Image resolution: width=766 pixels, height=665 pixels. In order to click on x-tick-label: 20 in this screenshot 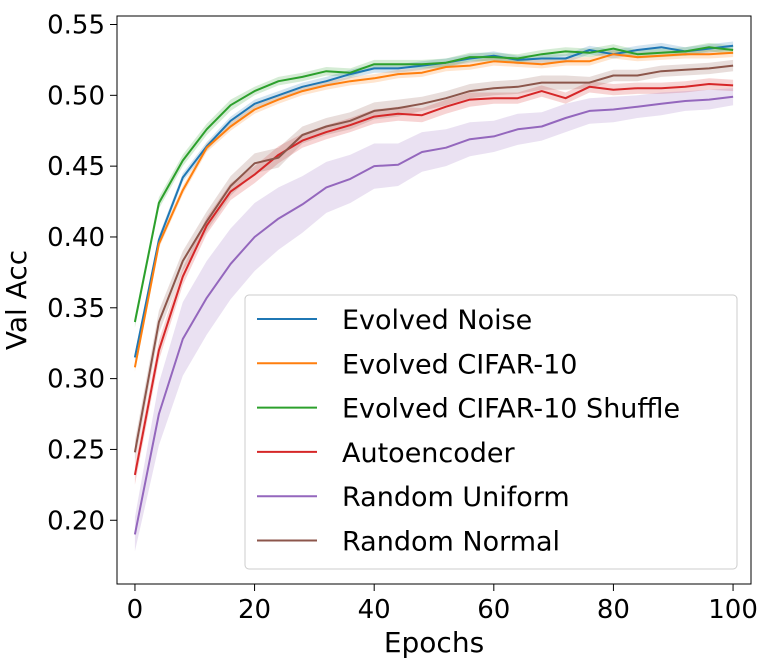, I will do `click(254, 610)`.